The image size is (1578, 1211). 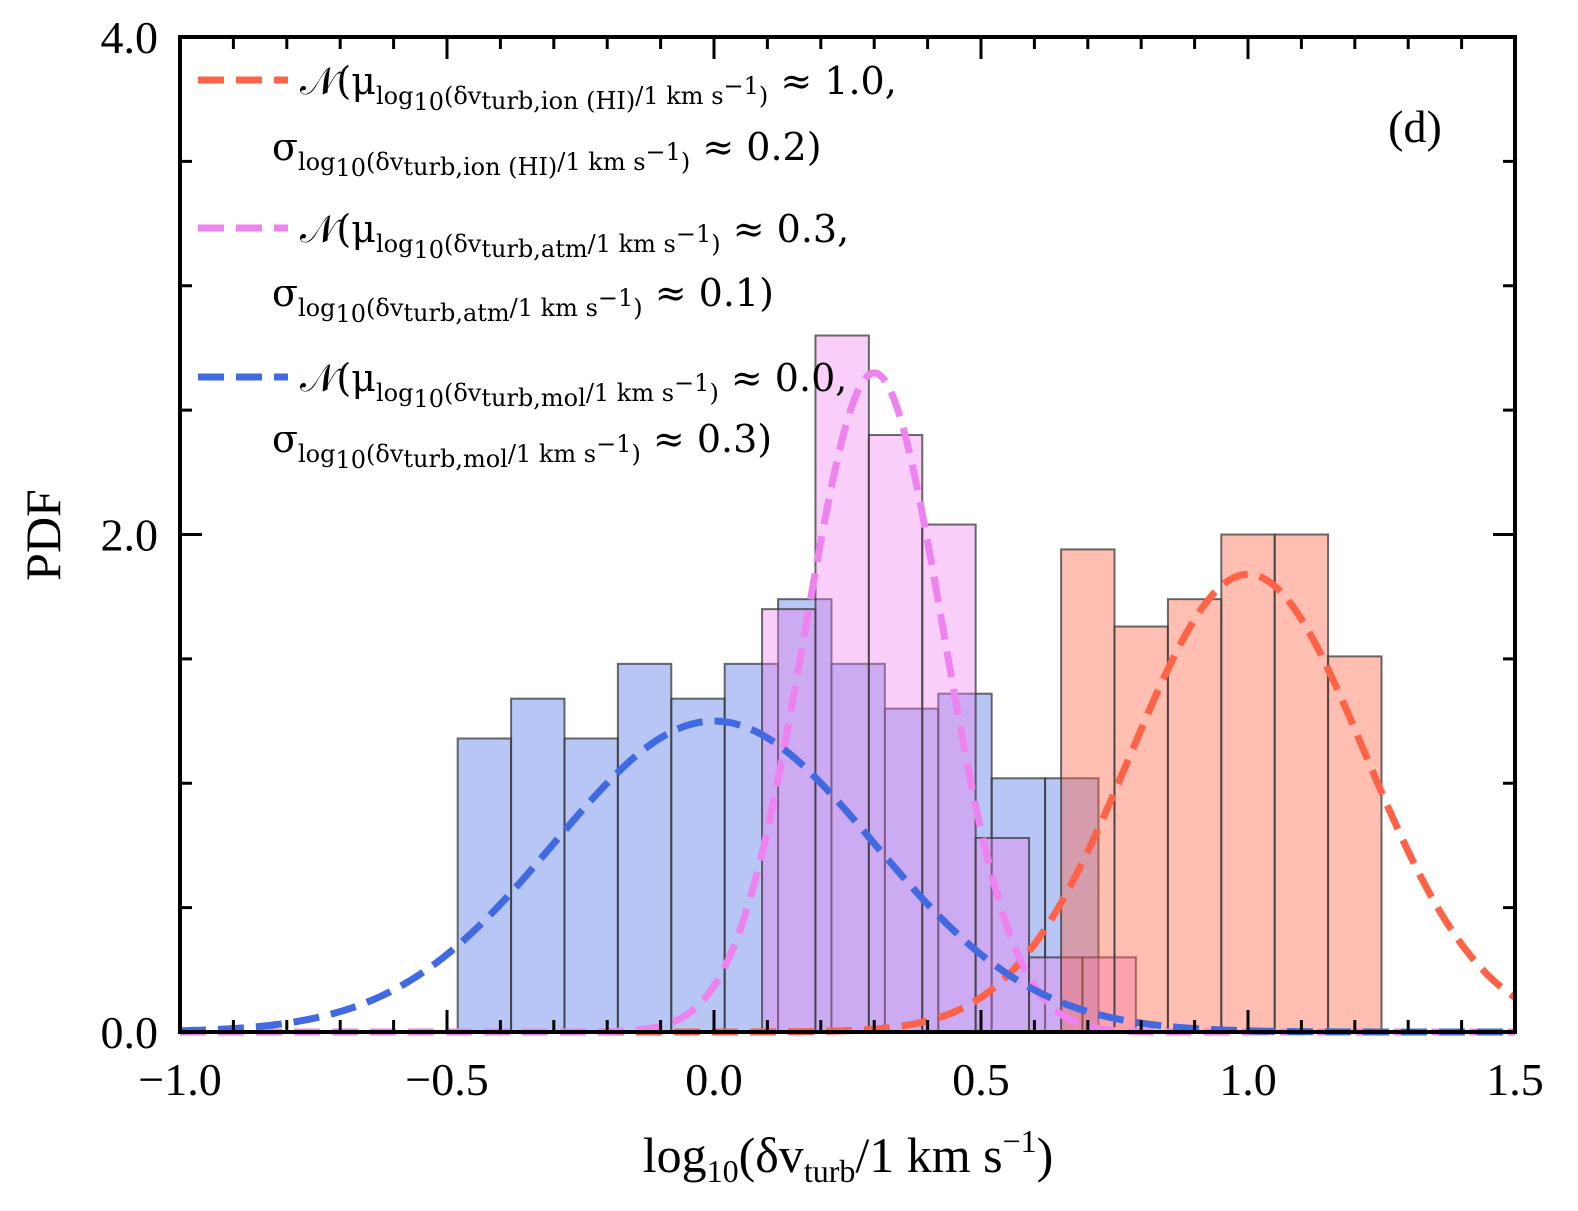 What do you see at coordinates (463, 393) in the screenshot?
I see `legend-mol-sub3: (δv` at bounding box center [463, 393].